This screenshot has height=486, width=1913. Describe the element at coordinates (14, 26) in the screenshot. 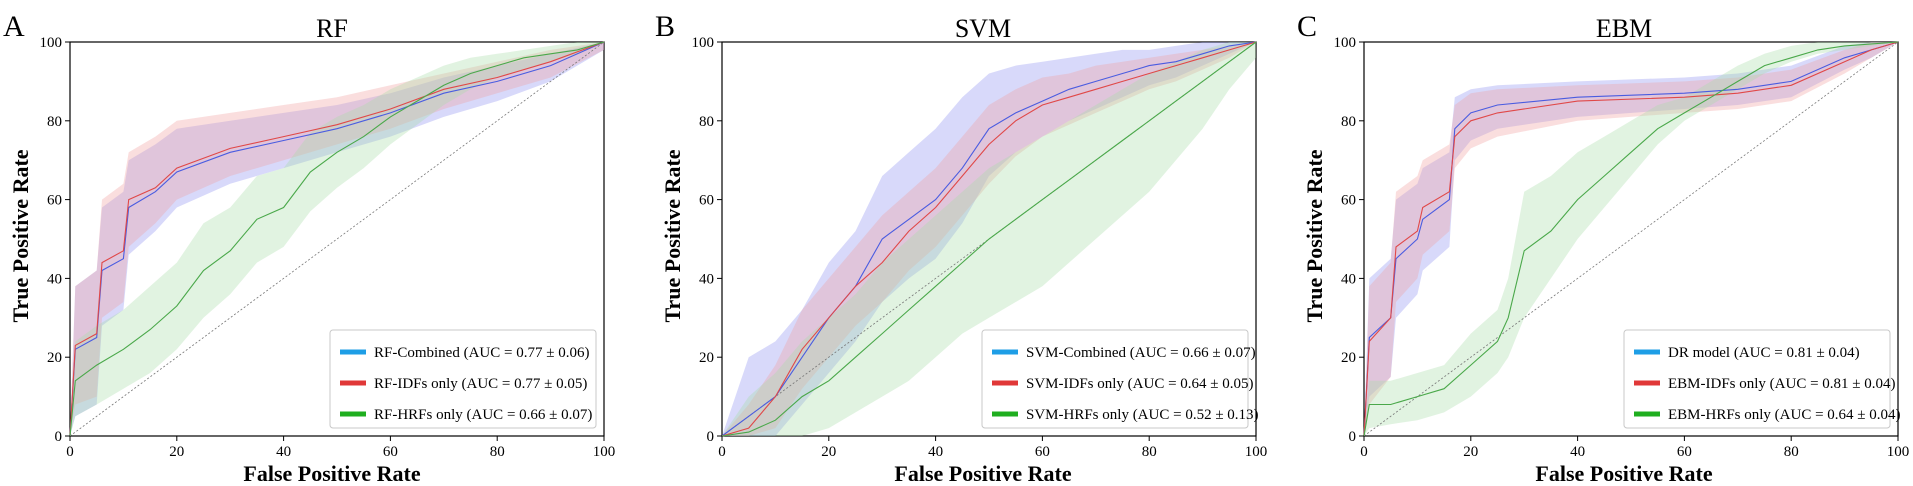

I see `panel-letter: A` at that location.